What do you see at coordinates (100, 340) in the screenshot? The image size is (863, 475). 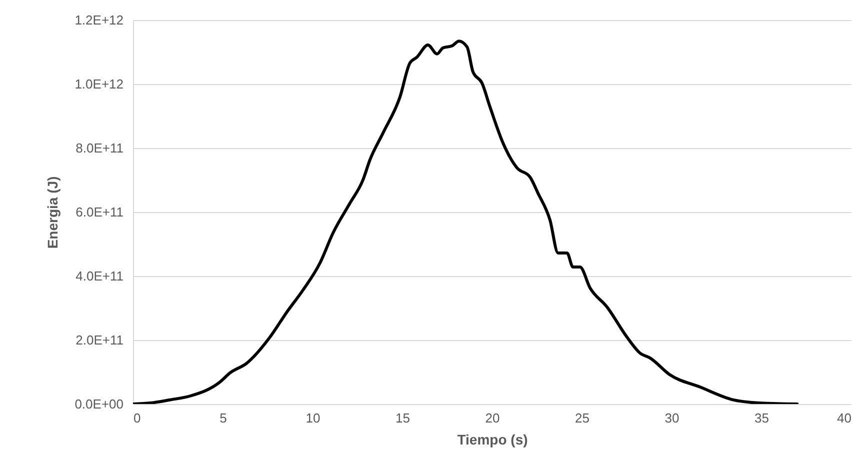 I see `y-tick-label: 2.0E+11` at bounding box center [100, 340].